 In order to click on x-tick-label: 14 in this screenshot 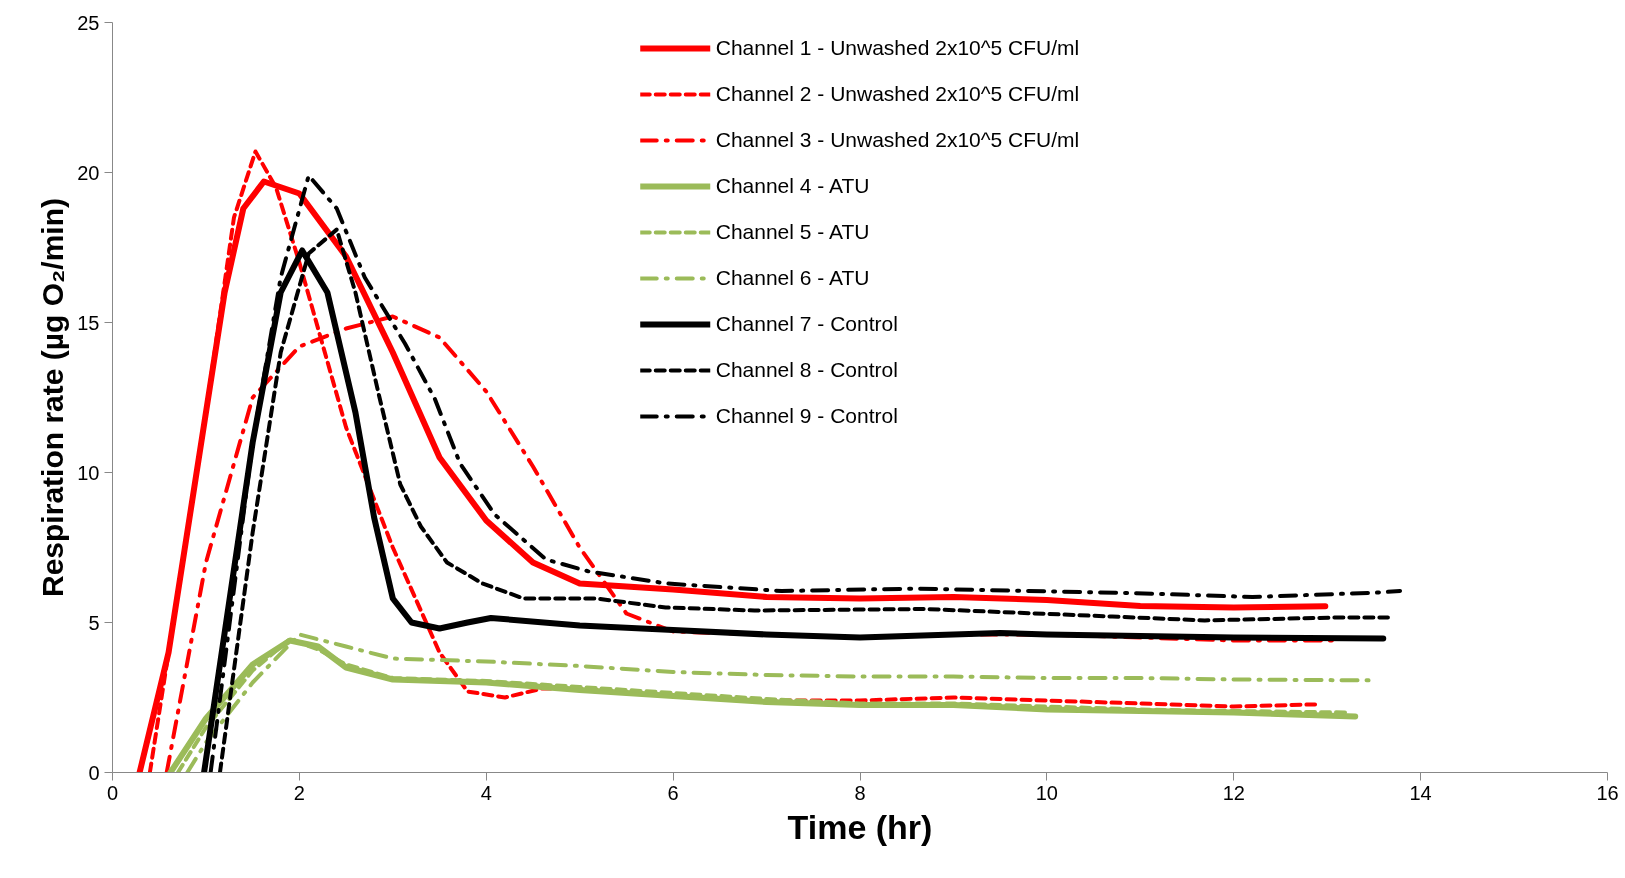, I will do `click(1420, 792)`.